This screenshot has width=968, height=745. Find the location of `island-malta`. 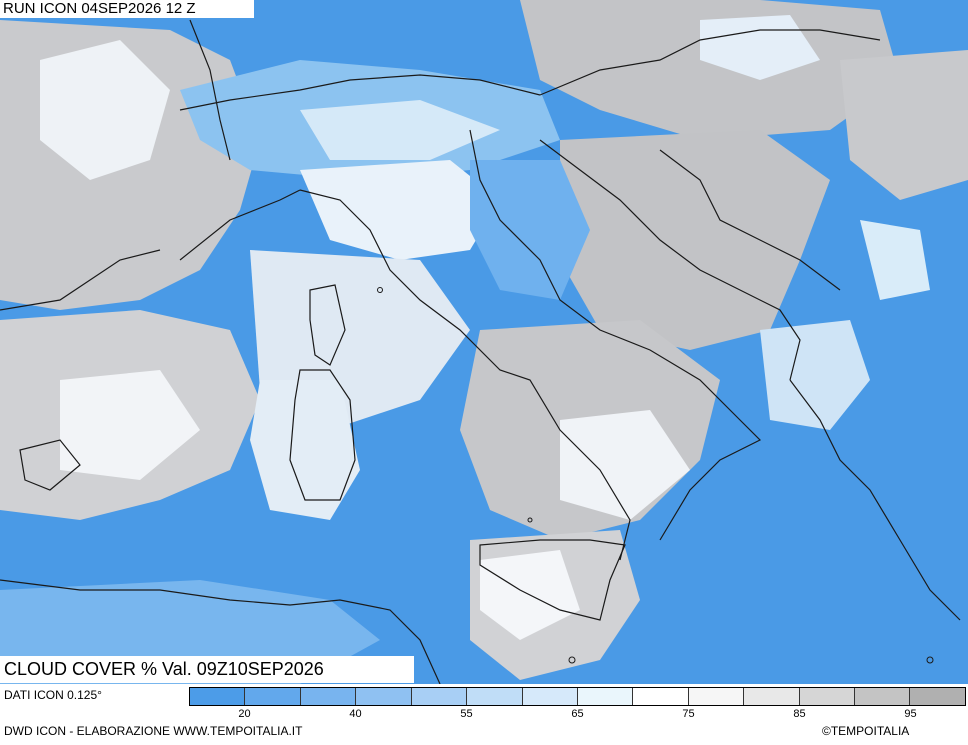

island-malta is located at coordinates (572, 660).